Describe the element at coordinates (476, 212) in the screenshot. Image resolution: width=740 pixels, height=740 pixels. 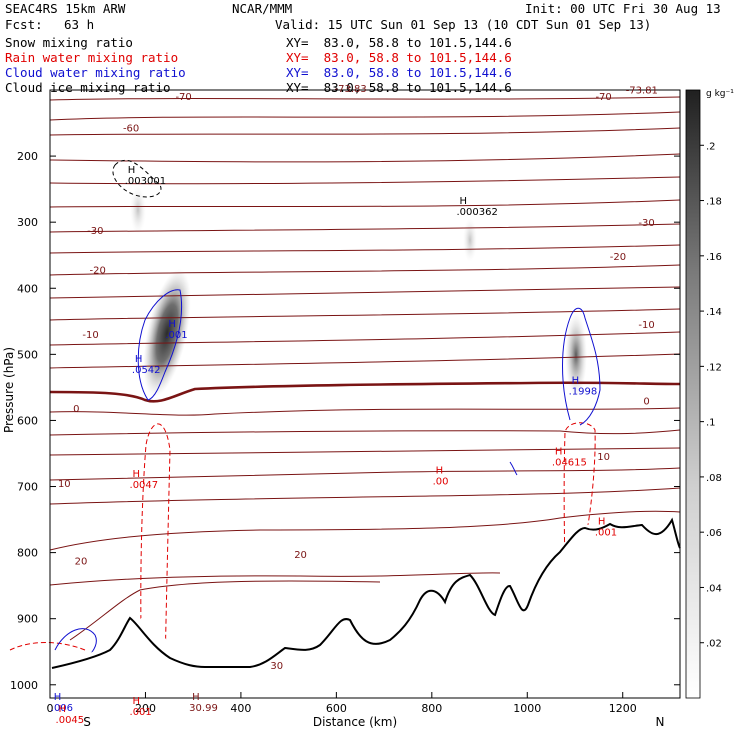
I see `max-value-label: .000362` at that location.